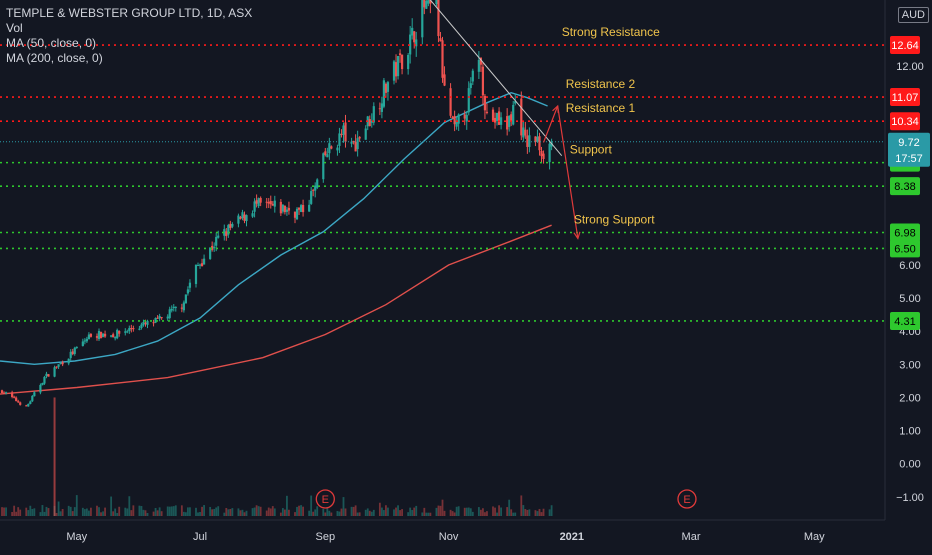  What do you see at coordinates (913, 15) in the screenshot?
I see `currency-label: AUD` at bounding box center [913, 15].